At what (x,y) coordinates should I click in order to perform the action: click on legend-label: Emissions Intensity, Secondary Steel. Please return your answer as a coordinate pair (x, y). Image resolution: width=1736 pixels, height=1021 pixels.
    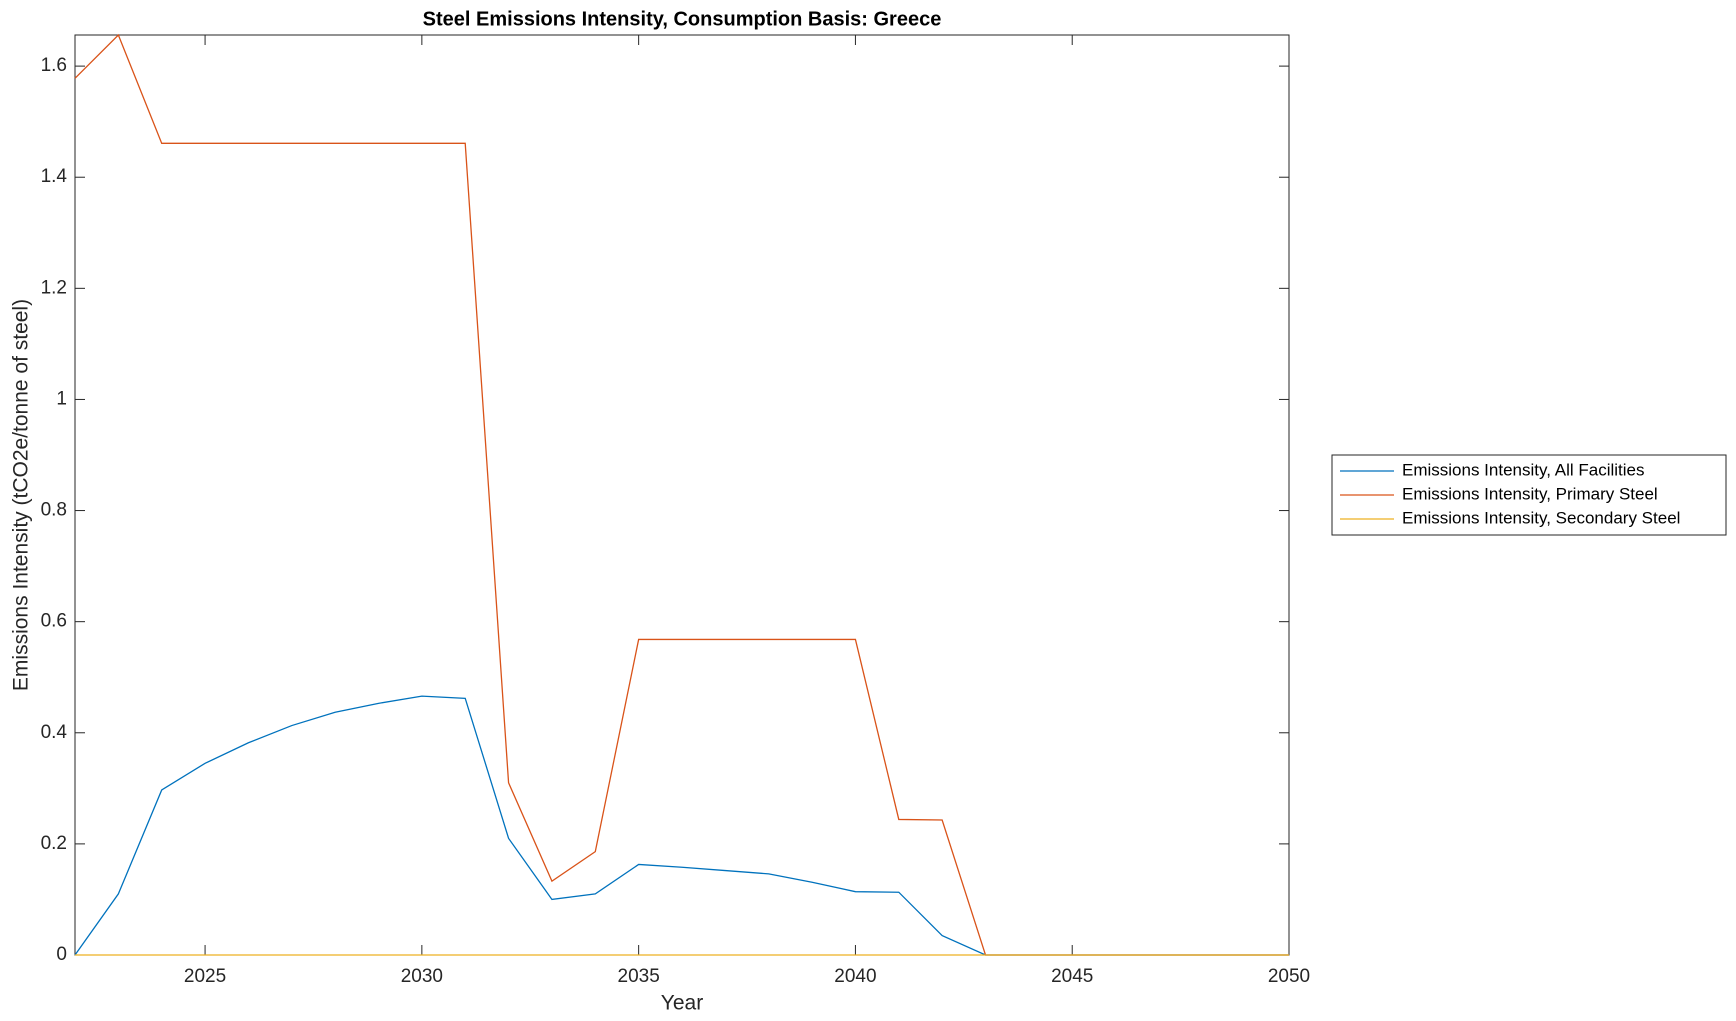
    Looking at the image, I should click on (1541, 517).